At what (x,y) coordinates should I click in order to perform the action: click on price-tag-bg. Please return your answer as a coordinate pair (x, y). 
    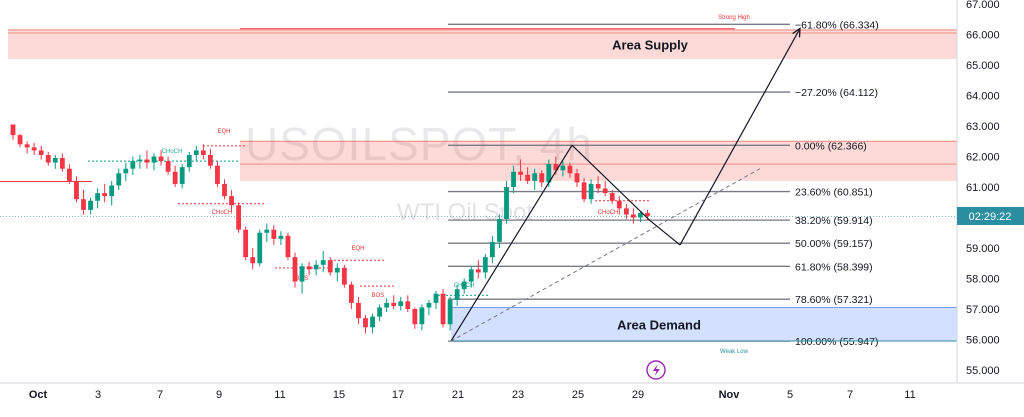
    Looking at the image, I should click on (990, 215).